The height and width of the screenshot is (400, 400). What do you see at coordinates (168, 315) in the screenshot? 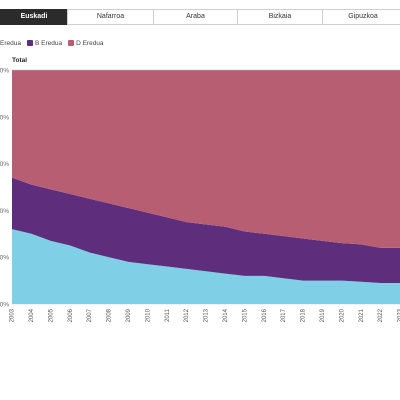
I see `x-tick-label: 2011` at bounding box center [168, 315].